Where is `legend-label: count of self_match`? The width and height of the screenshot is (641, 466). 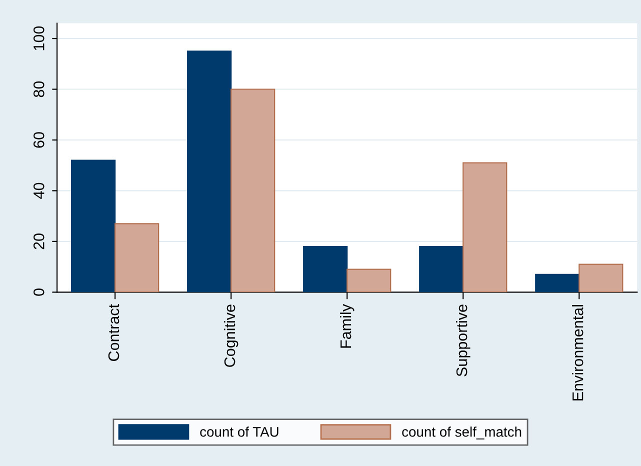 legend-label: count of self_match is located at coordinates (462, 433).